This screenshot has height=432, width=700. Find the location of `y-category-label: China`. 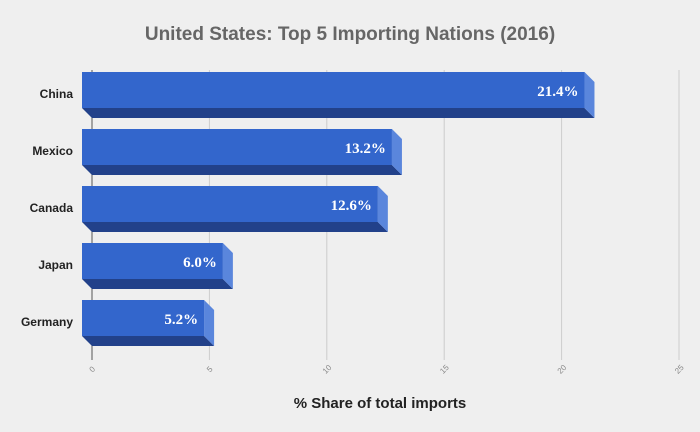

y-category-label: China is located at coordinates (57, 94).